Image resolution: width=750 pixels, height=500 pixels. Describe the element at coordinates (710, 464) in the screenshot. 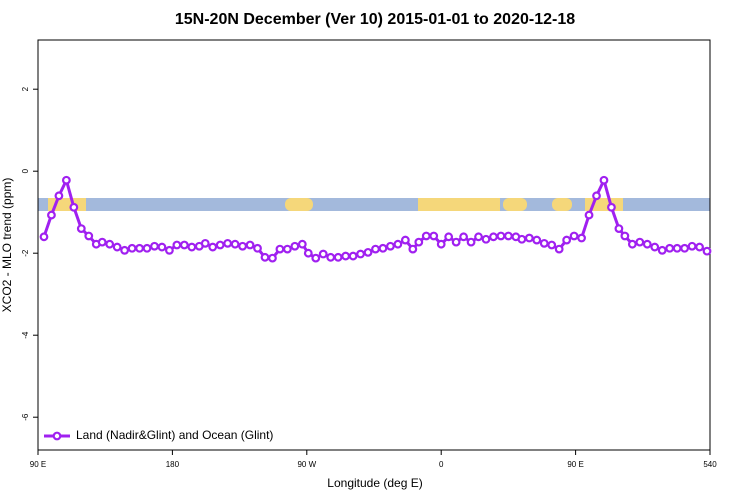

I see `x-tick-label: 540` at that location.